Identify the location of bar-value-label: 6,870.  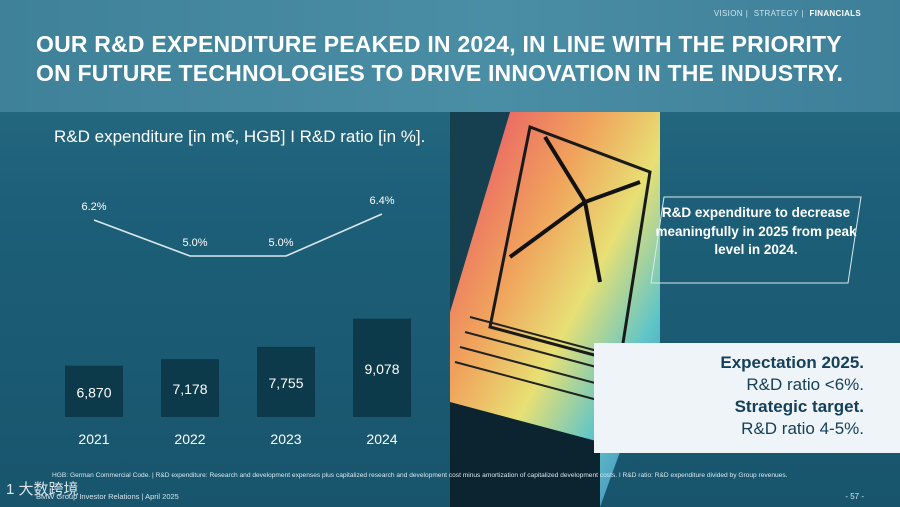
(93, 392).